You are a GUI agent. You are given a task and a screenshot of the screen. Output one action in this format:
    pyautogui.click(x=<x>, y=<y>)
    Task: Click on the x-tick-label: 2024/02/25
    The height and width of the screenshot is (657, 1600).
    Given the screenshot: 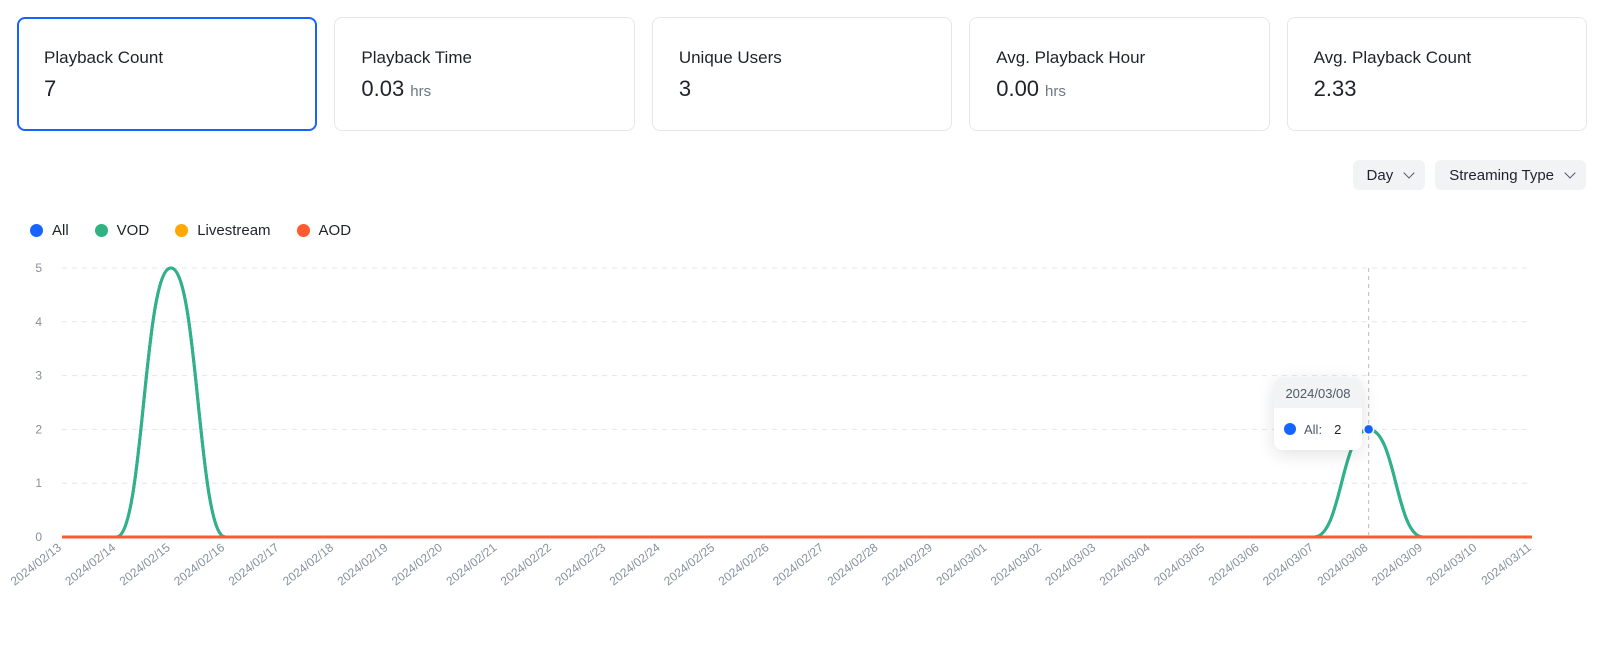 What is the action you would take?
    pyautogui.click(x=689, y=564)
    